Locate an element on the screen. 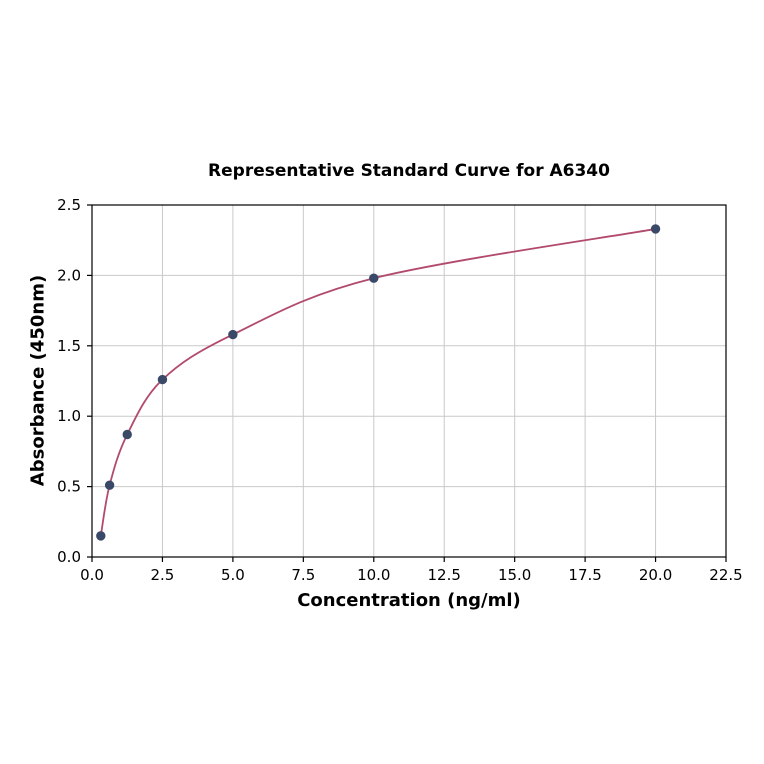 This screenshot has width=764, height=764. y-tick-label: 0.0 is located at coordinates (69, 557).